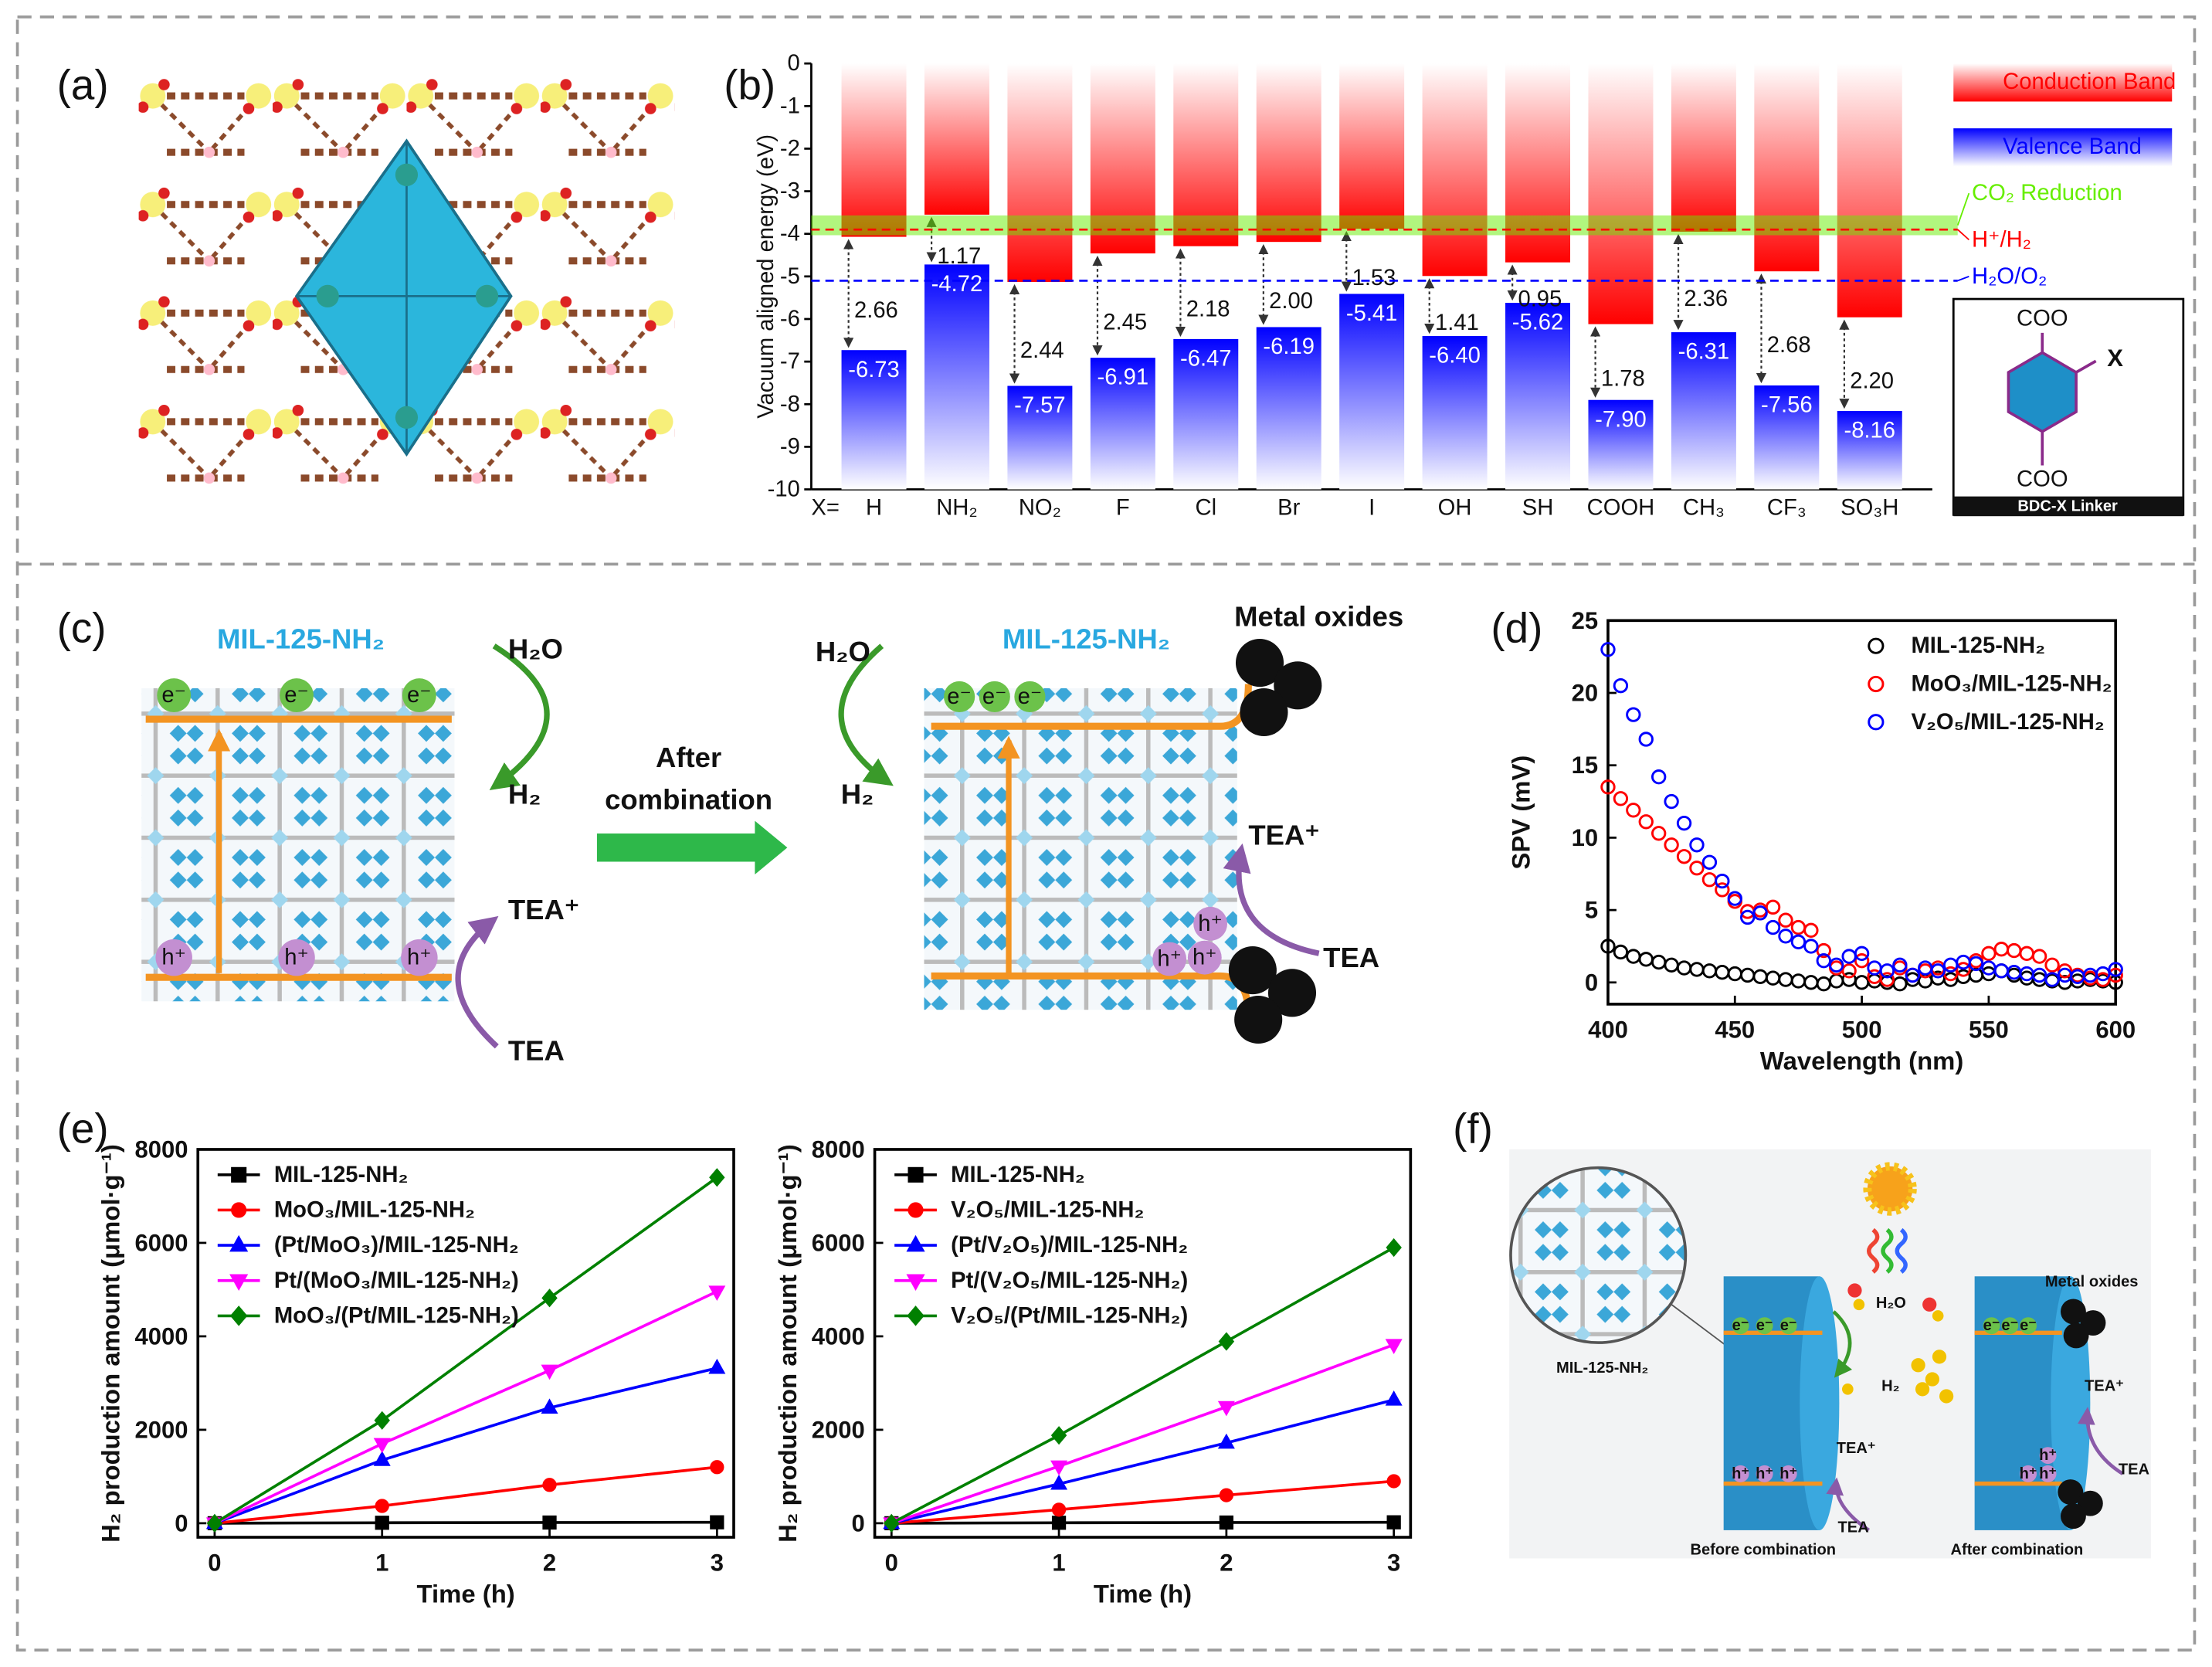 This screenshot has width=2212, height=1667. What do you see at coordinates (83, 85) in the screenshot?
I see `panel-label: (a)` at bounding box center [83, 85].